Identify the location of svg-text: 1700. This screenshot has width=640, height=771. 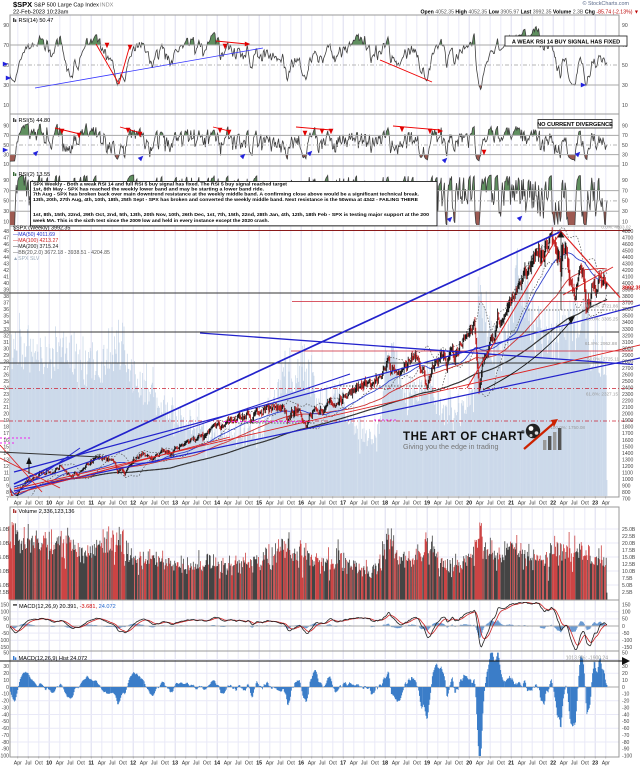
(627, 434).